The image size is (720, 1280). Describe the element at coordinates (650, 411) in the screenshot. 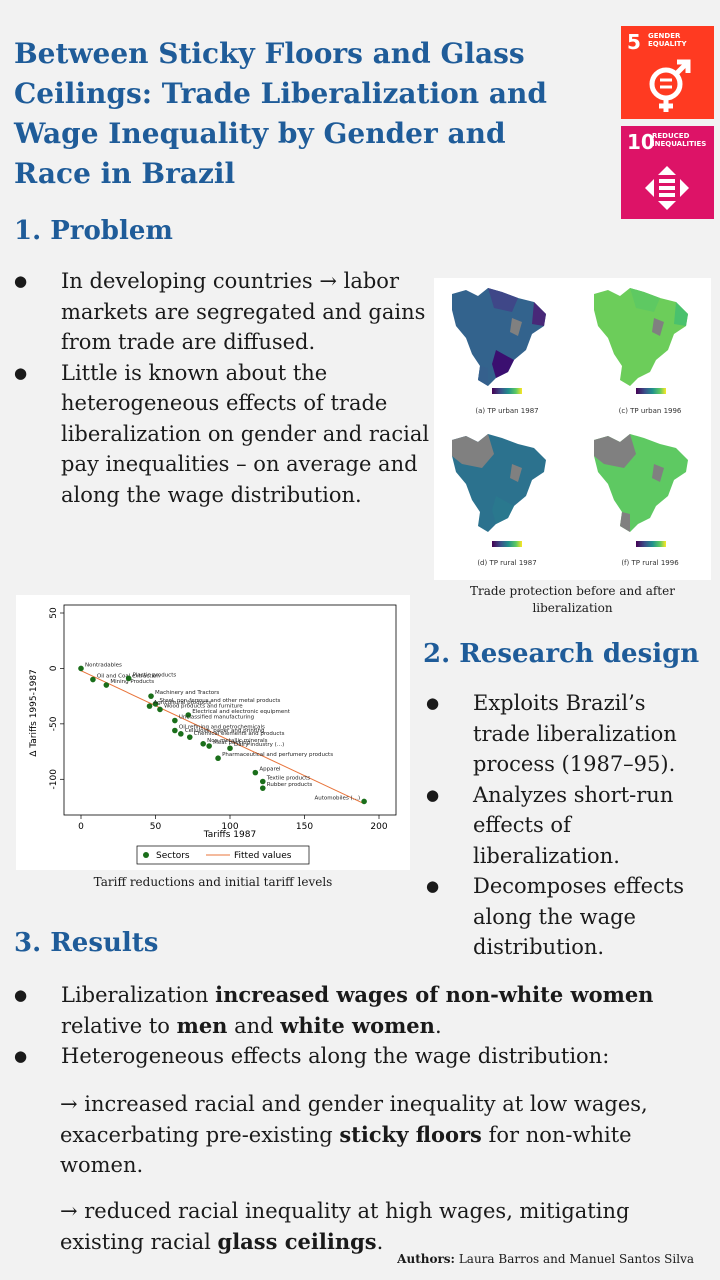

I see `map-label: (c) TP urban 1996` at that location.